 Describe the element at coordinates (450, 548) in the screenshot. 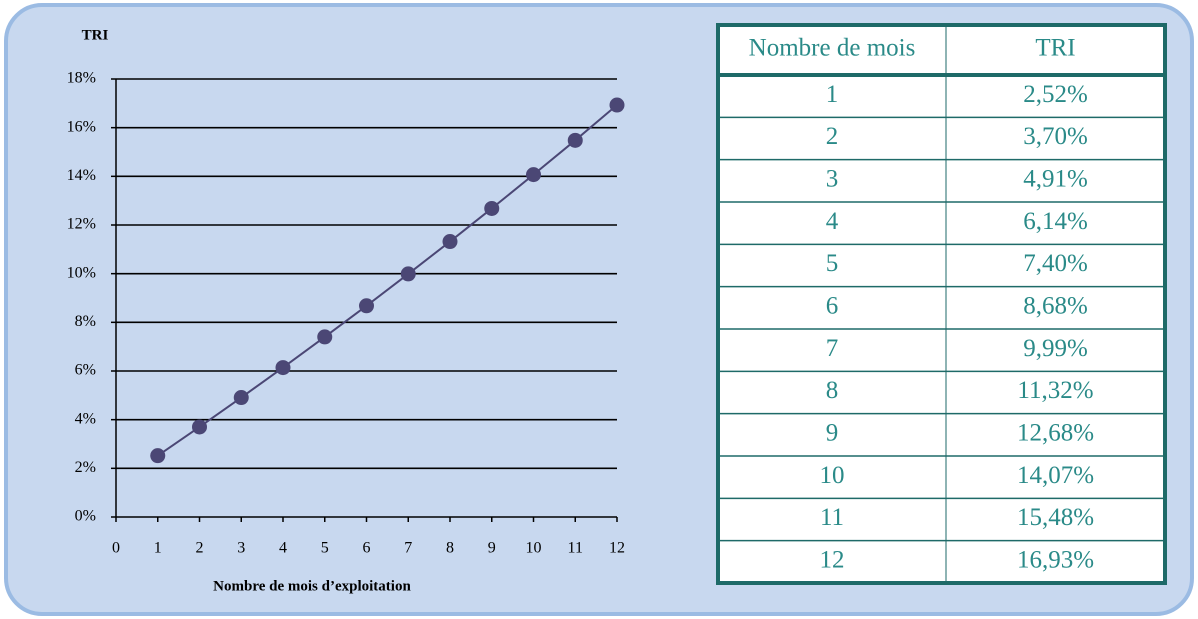

I see `x-tick-label: 8` at that location.